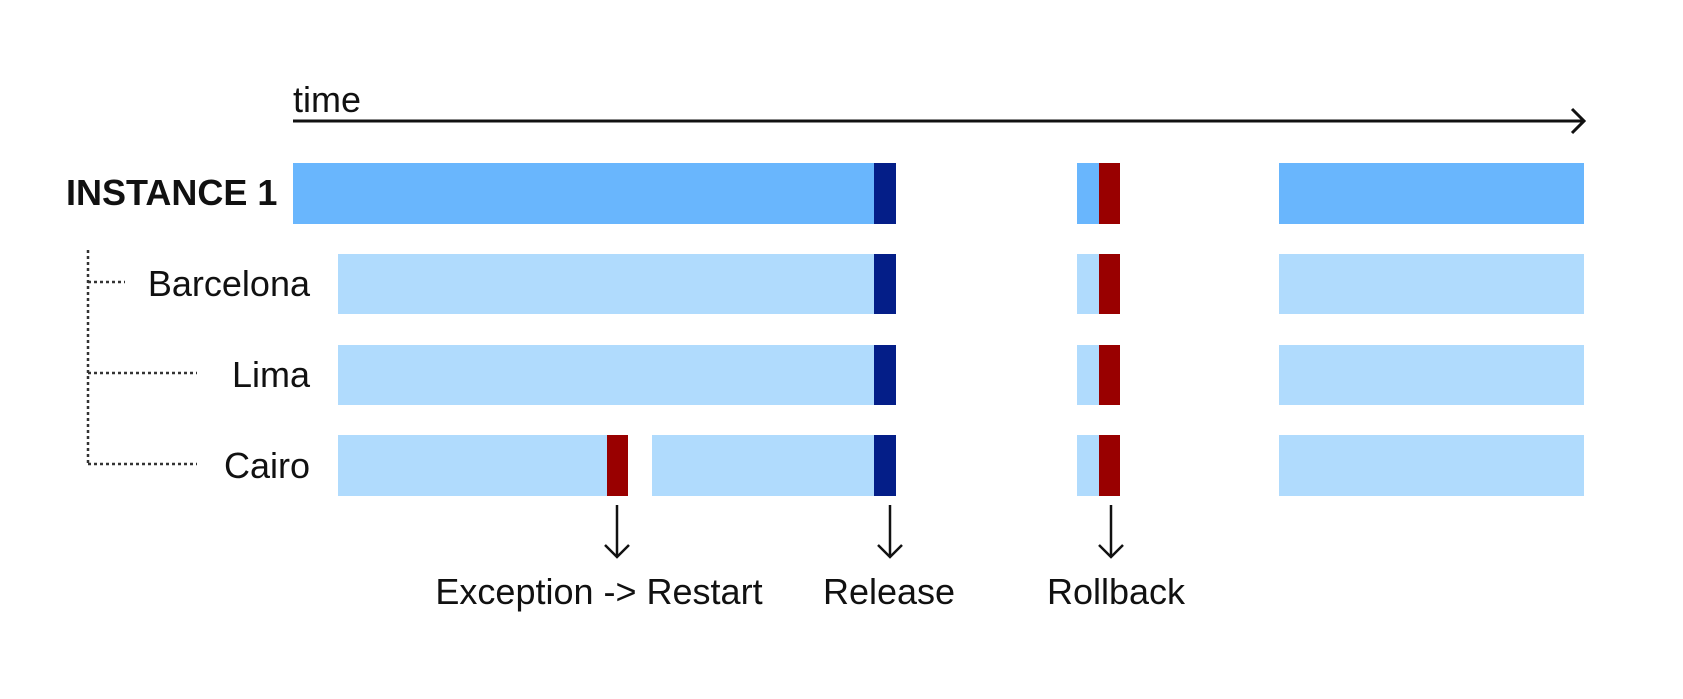 This screenshot has height=699, width=1683. What do you see at coordinates (889, 591) in the screenshot?
I see `event-label-release: Release` at bounding box center [889, 591].